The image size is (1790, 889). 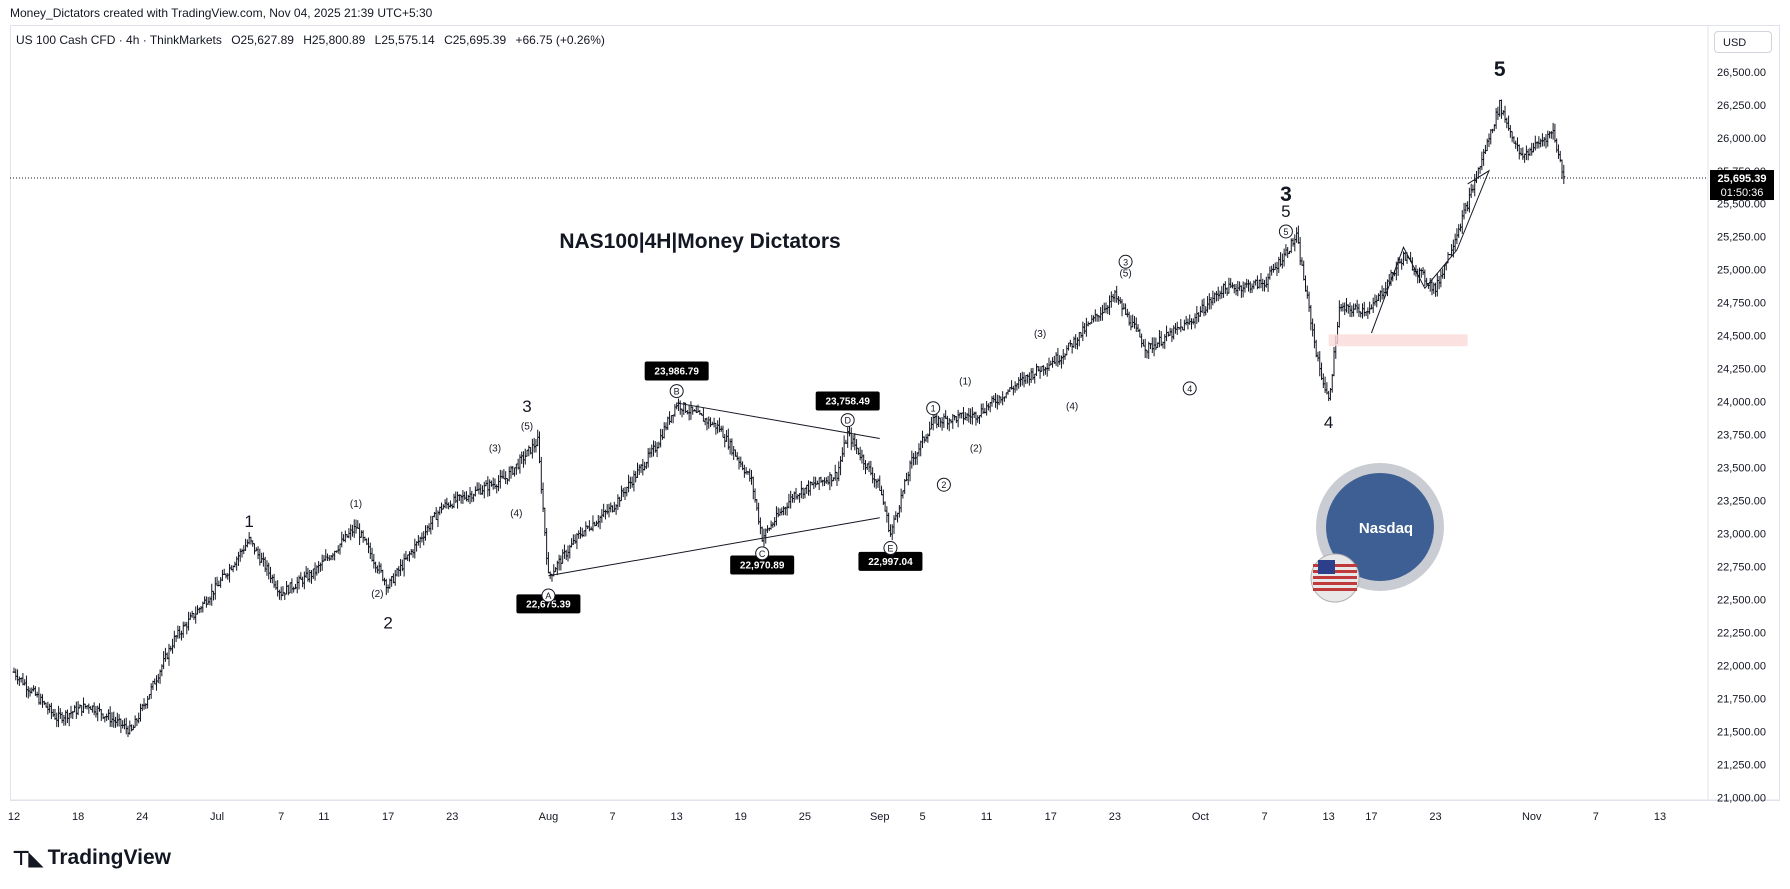 I want to click on circled-wave-label: A, so click(x=548, y=596).